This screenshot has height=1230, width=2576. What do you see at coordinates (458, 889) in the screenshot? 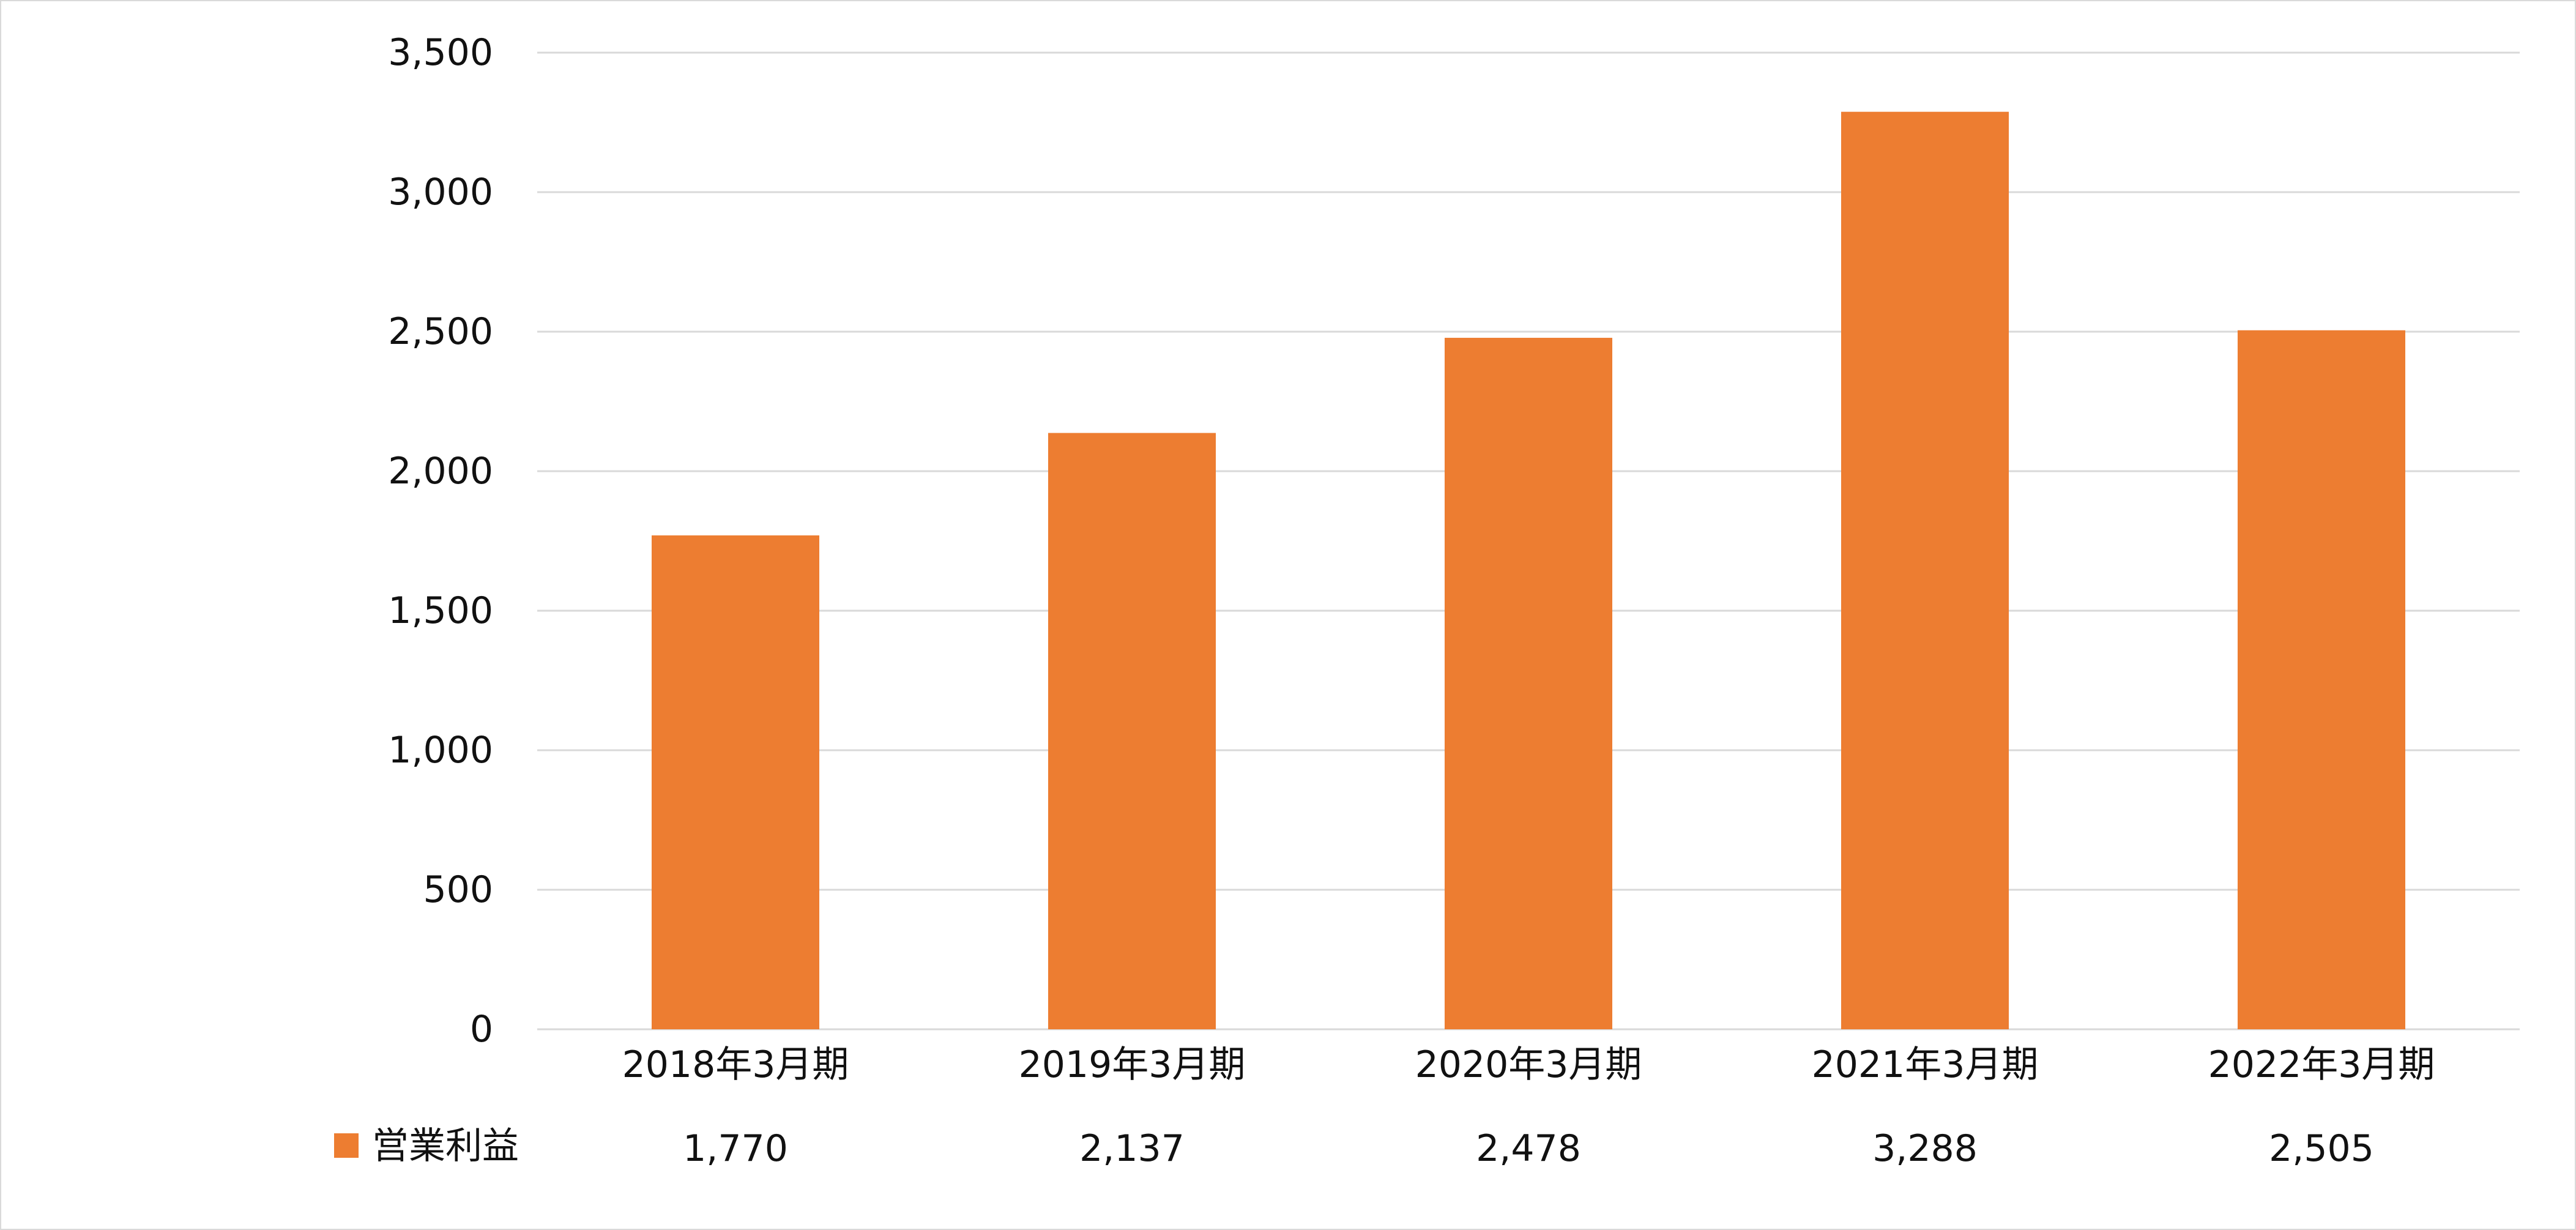
I see `y-tick-label: 500` at bounding box center [458, 889].